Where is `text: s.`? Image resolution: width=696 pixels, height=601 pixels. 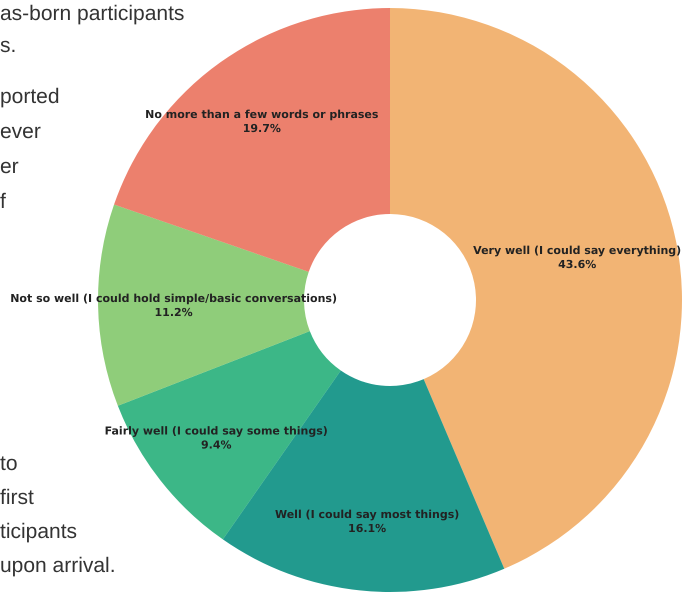
text: s. is located at coordinates (8, 45).